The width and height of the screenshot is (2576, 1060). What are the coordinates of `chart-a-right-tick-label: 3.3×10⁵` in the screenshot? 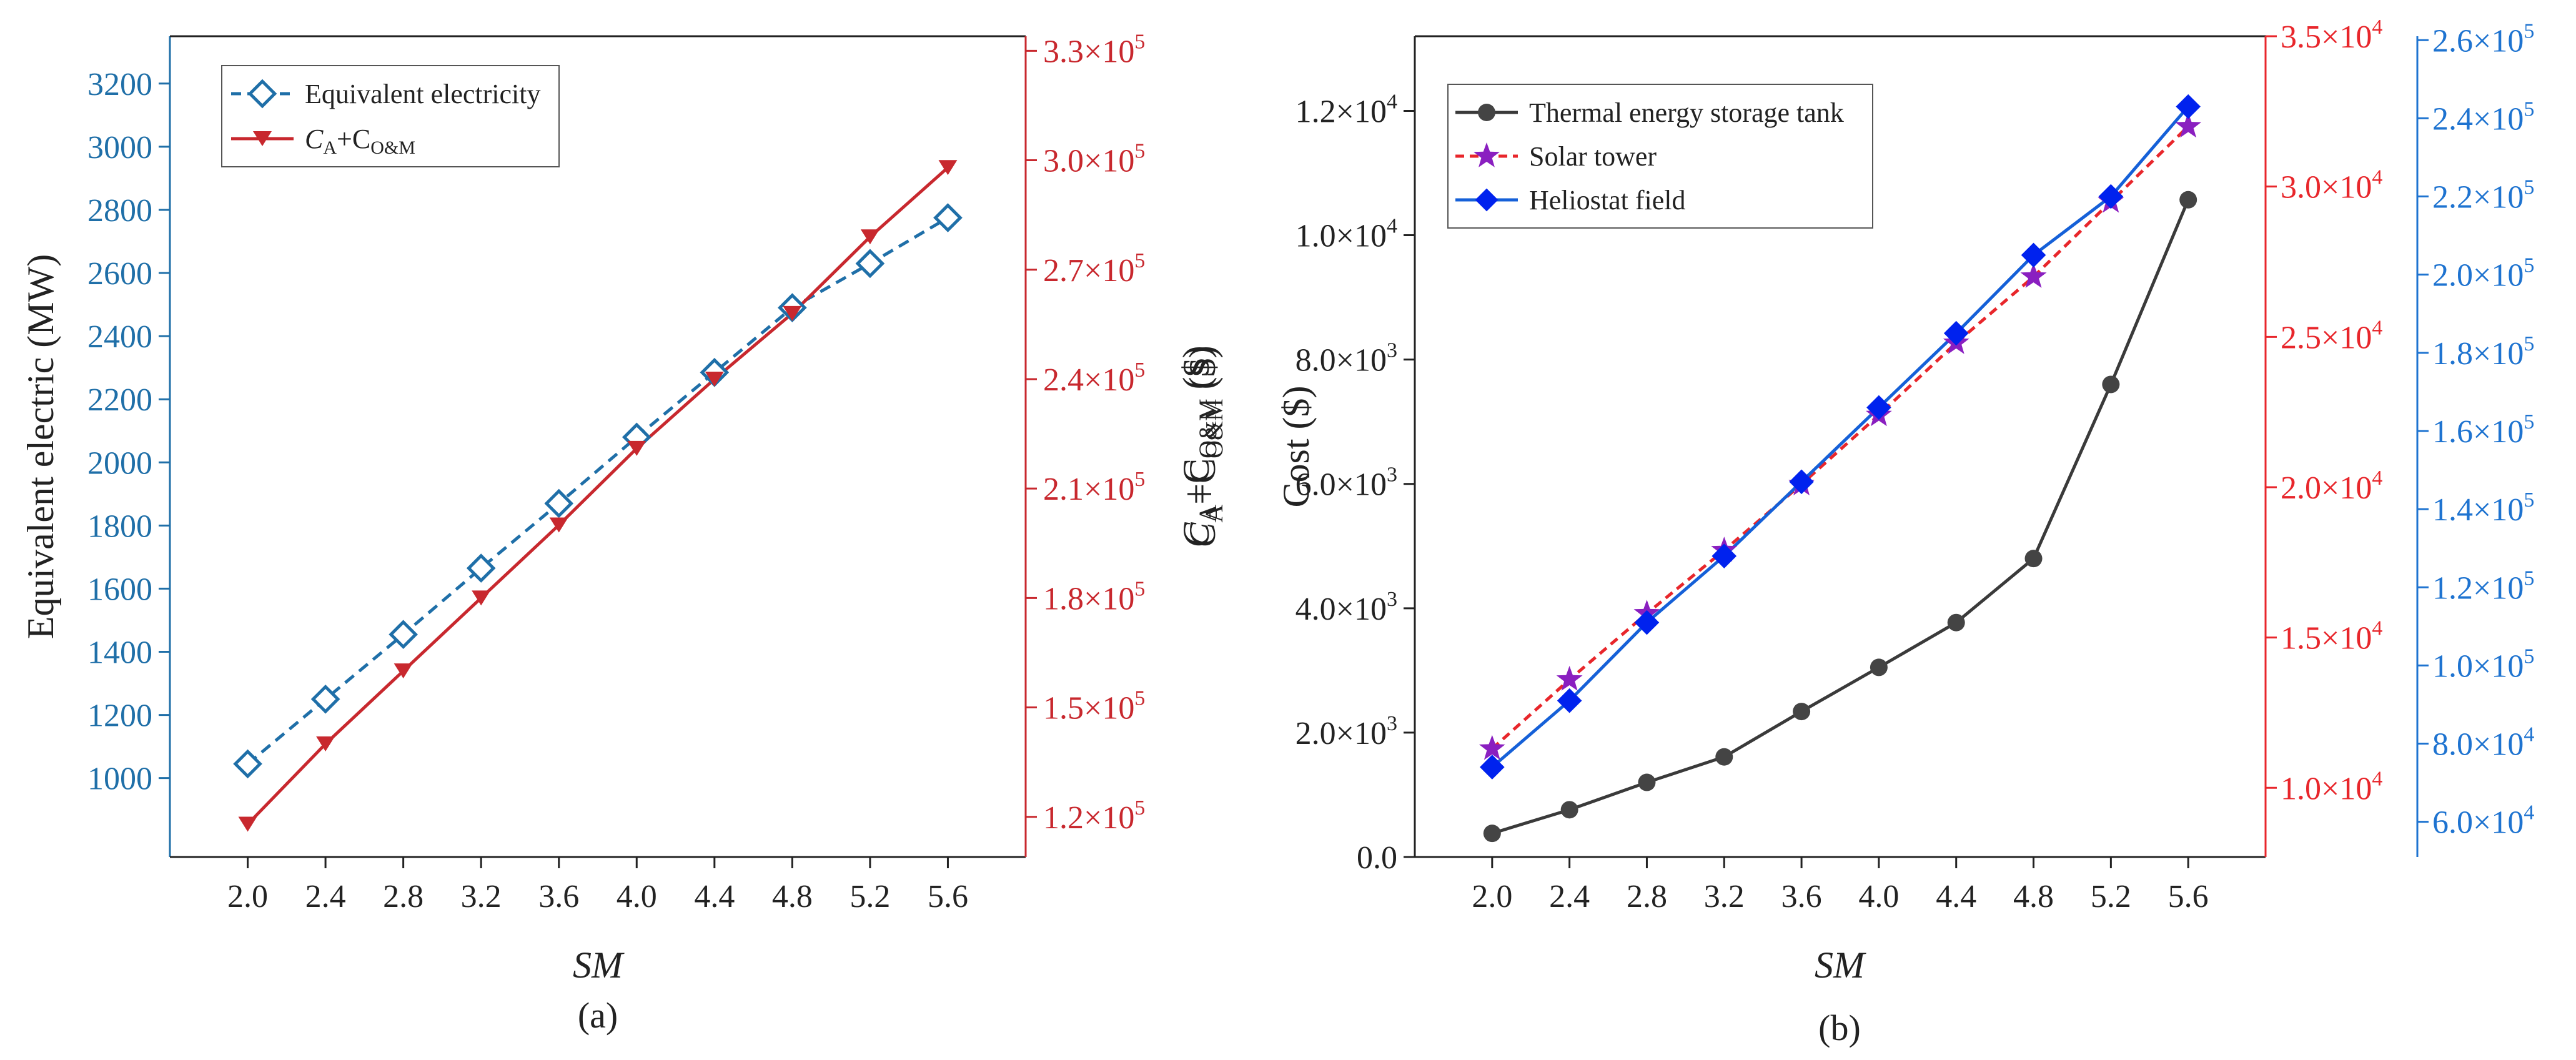 It's located at (1094, 49).